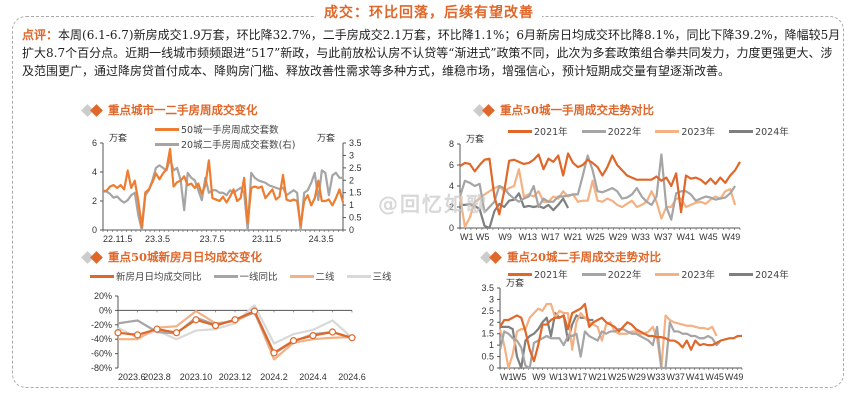 This screenshot has width=858, height=400. I want to click on page-title: 成交：环比回落，后续有望改善, so click(429, 12).